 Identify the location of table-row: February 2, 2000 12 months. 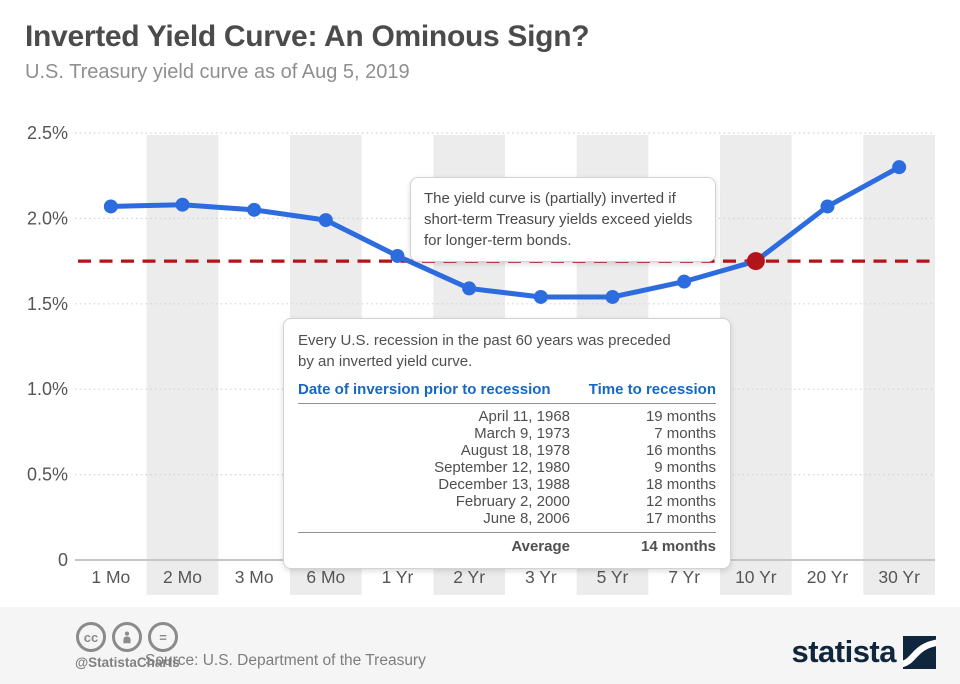
(507, 501).